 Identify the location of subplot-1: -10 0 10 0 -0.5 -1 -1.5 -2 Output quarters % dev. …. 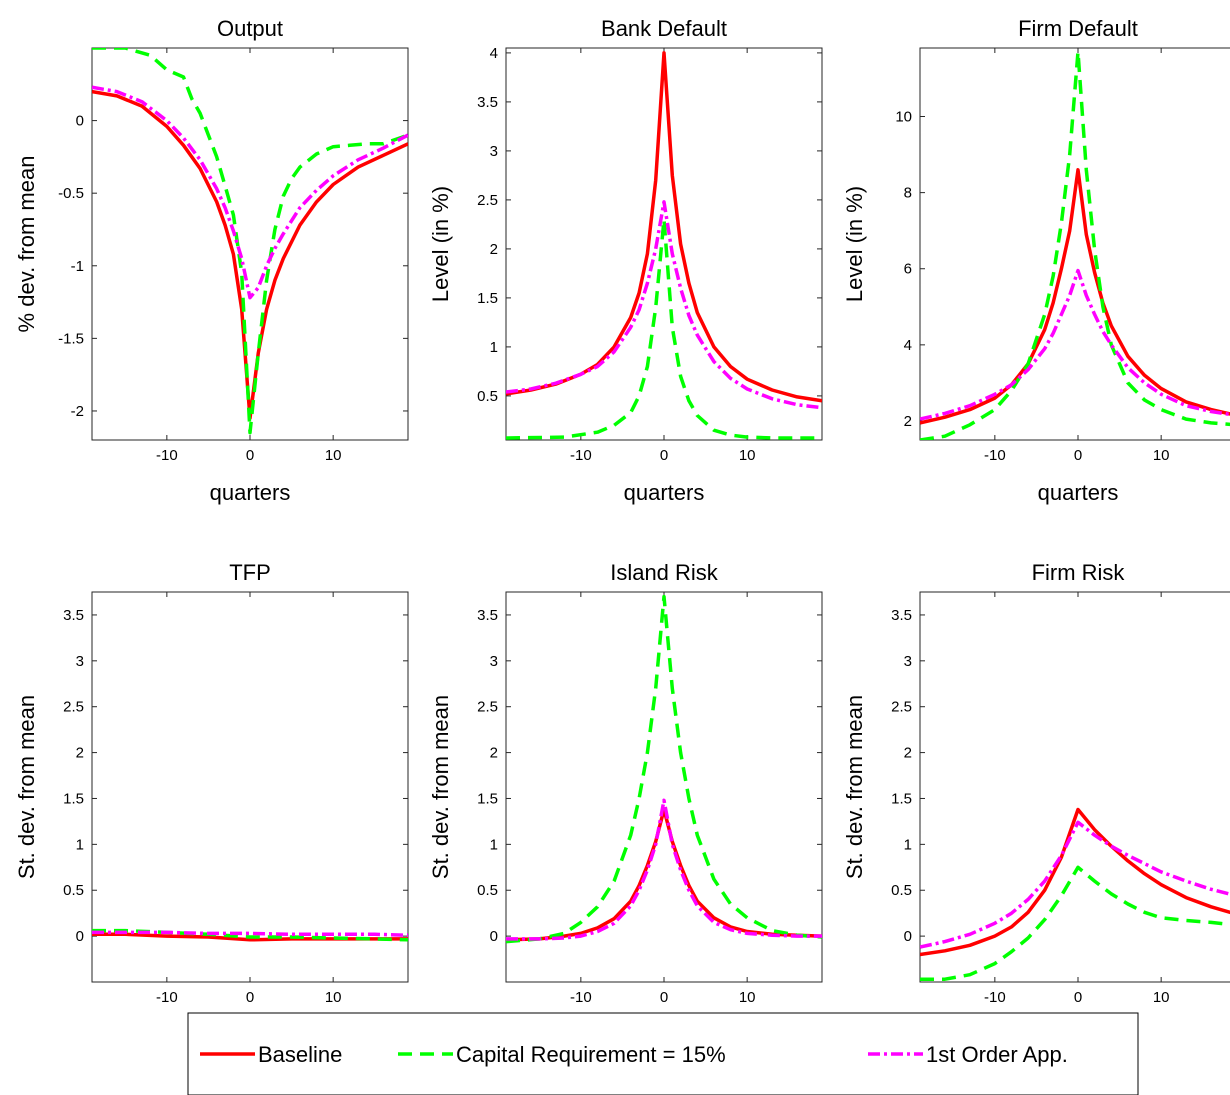
(211, 260).